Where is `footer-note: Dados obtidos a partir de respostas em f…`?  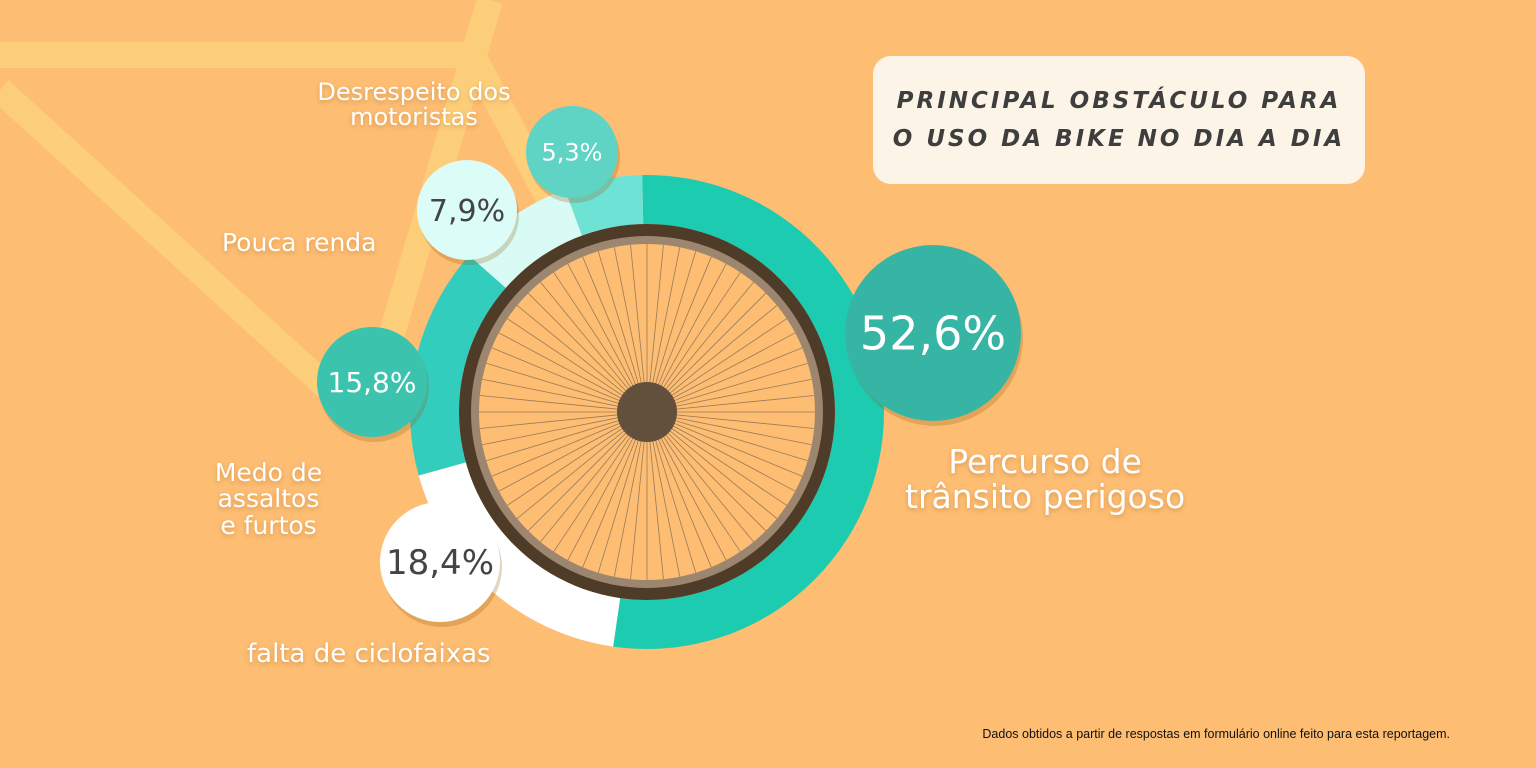
footer-note: Dados obtidos a partir de respostas em f… is located at coordinates (1216, 734).